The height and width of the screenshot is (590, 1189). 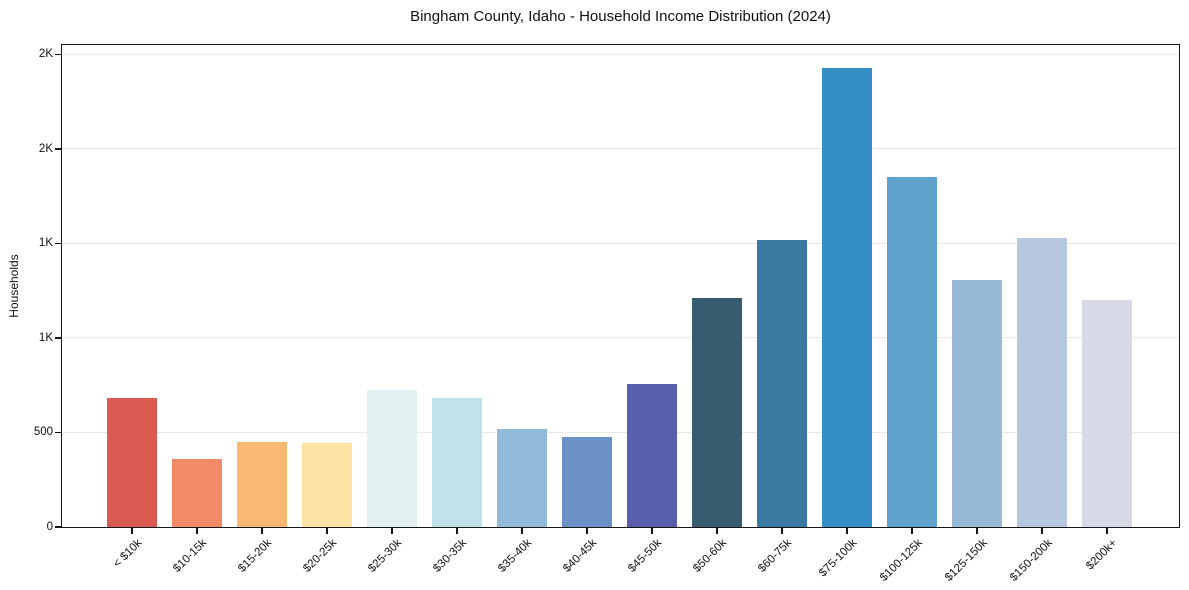 What do you see at coordinates (1031, 560) in the screenshot?
I see `x-tick-label: $150-200k` at bounding box center [1031, 560].